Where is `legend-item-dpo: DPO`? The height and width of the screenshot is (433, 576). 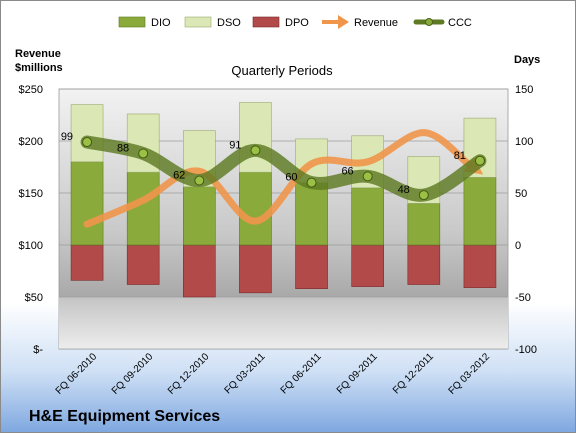
legend-item-dpo: DPO is located at coordinates (280, 22).